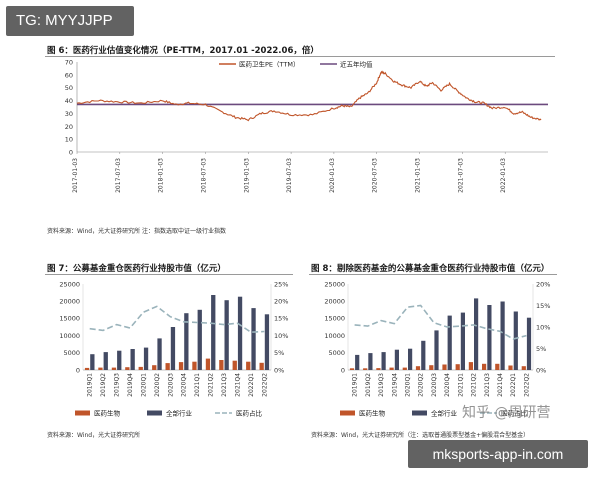  What do you see at coordinates (281, 336) in the screenshot?
I see `fig7-y2-tick-label: 10%` at bounding box center [281, 336].